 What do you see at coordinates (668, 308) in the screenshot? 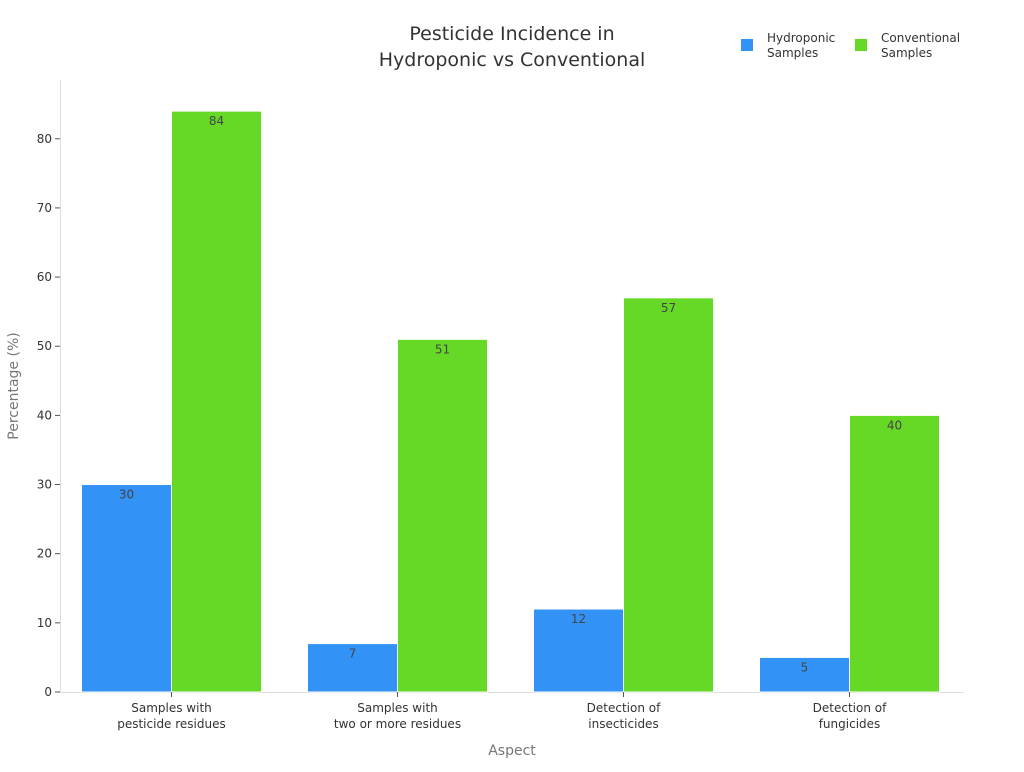
I see `bar-value-label: 57` at bounding box center [668, 308].